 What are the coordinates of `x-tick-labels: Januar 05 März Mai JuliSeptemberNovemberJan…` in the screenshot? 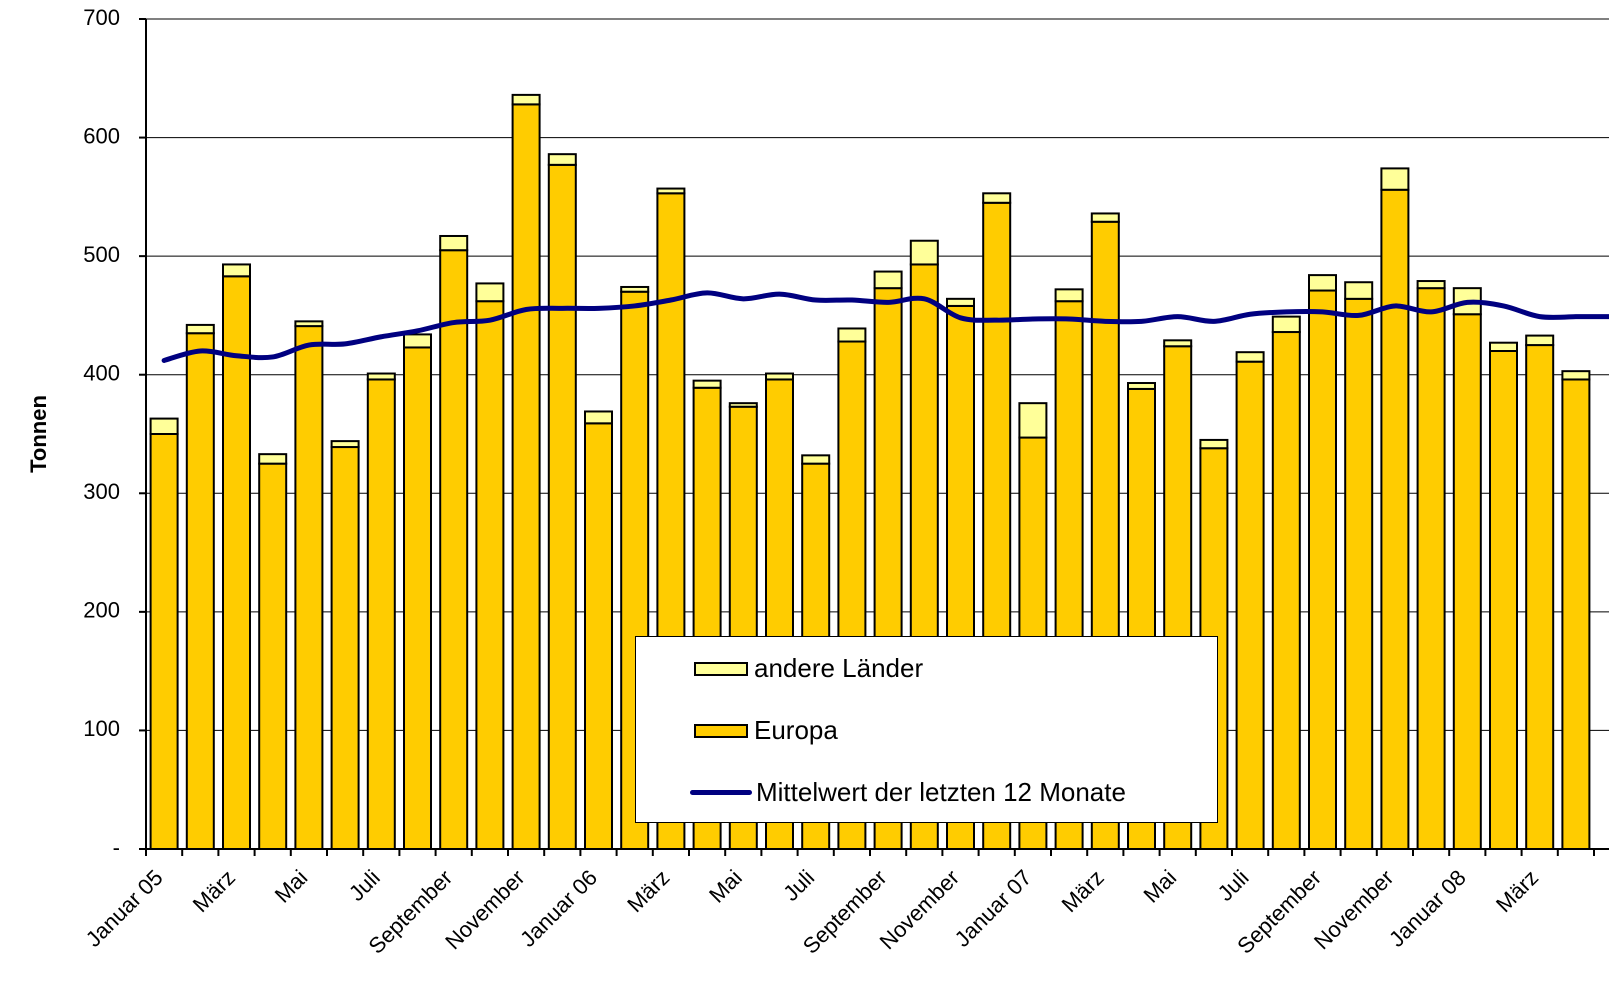 It's located at (812, 912).